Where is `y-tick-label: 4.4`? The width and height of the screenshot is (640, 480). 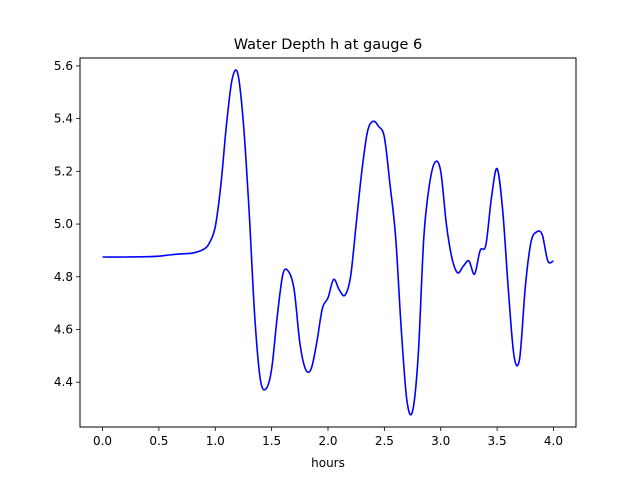 y-tick-label: 4.4 is located at coordinates (63, 382).